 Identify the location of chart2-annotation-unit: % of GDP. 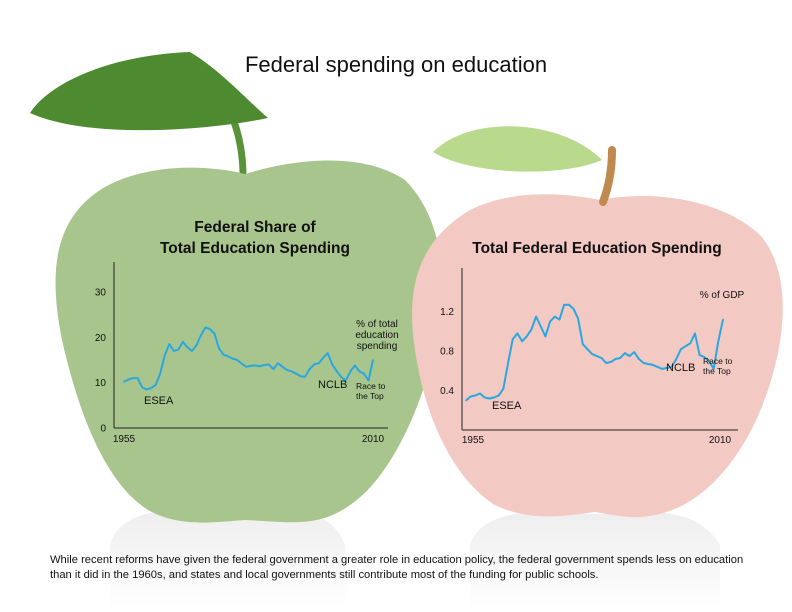
(722, 295).